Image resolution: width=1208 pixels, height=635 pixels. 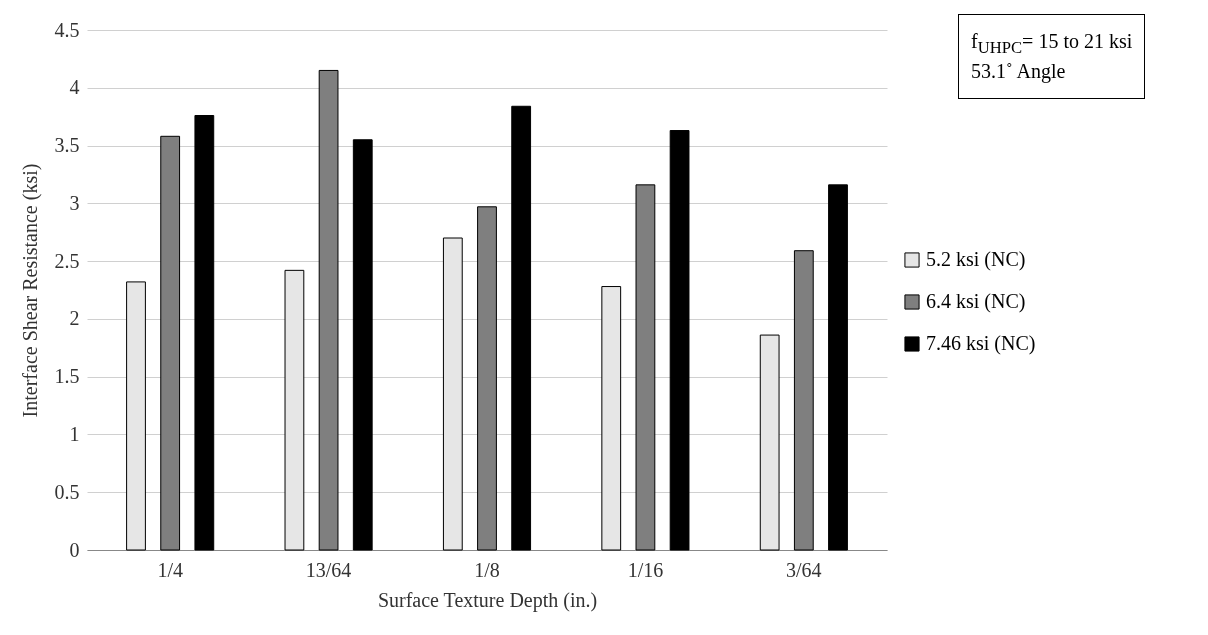 What do you see at coordinates (804, 569) in the screenshot?
I see `x-tick-label: 3/64` at bounding box center [804, 569].